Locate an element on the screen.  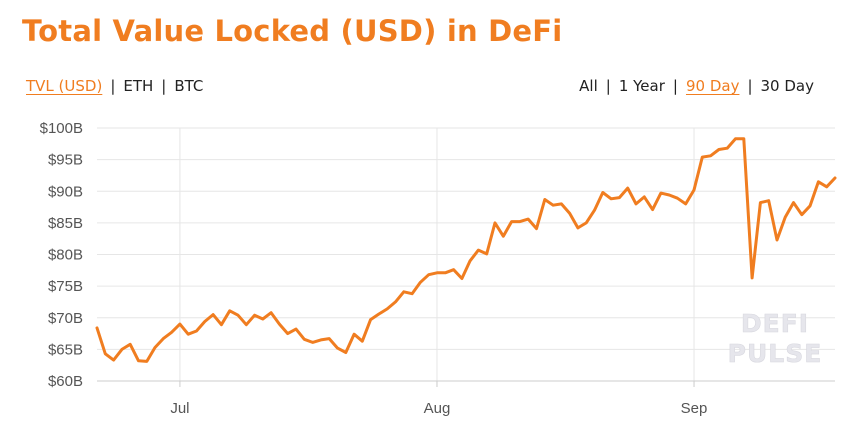
range-1-year: 1 Year is located at coordinates (641, 86).